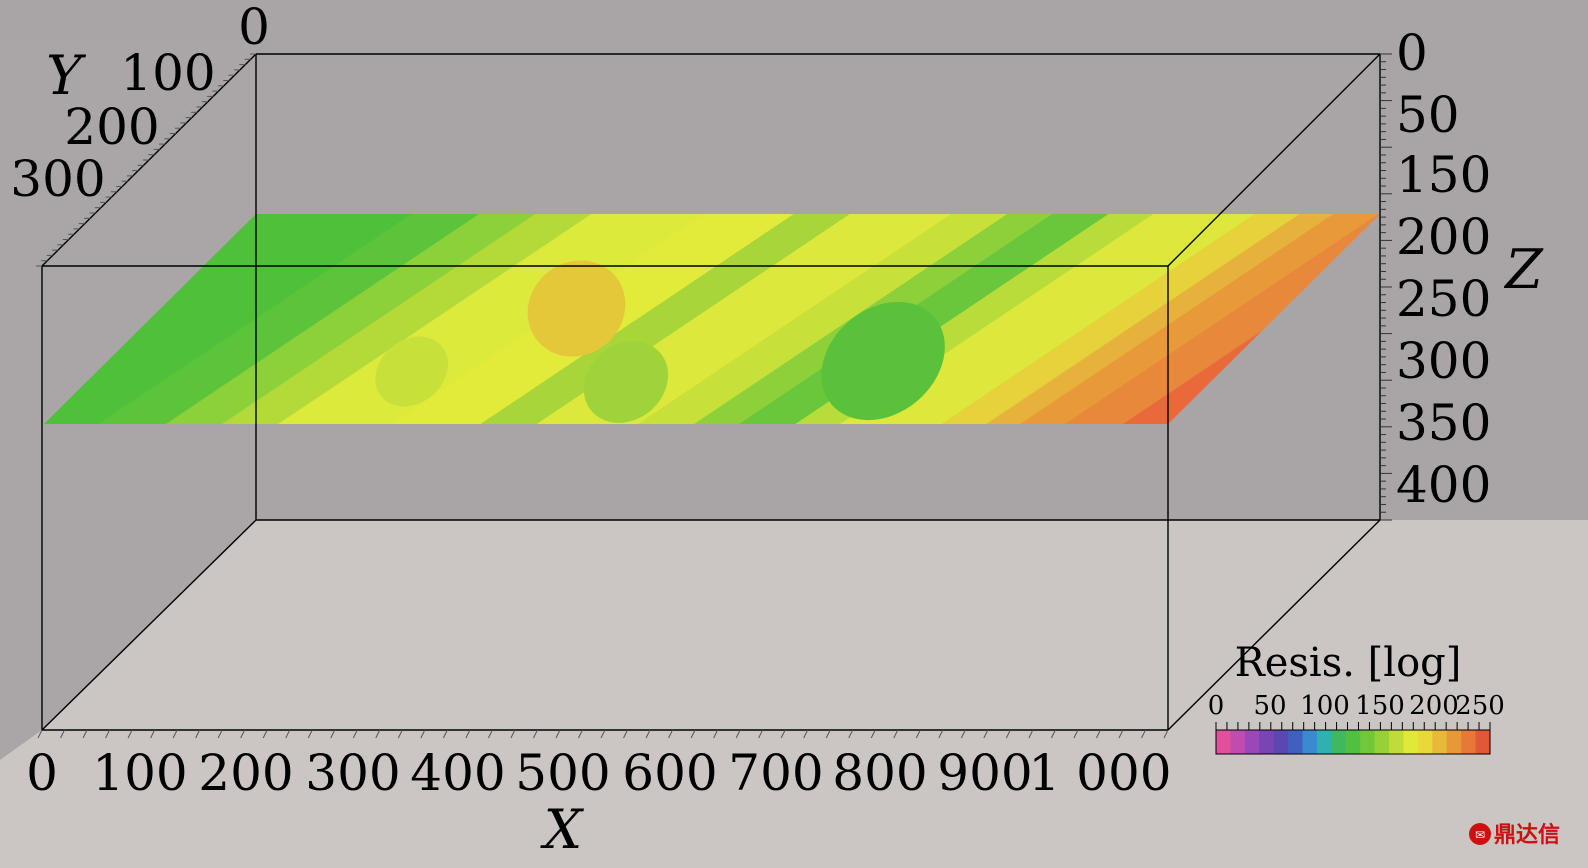  What do you see at coordinates (1380, 706) in the screenshot?
I see `colorbar-tick-label: 150` at bounding box center [1380, 706].